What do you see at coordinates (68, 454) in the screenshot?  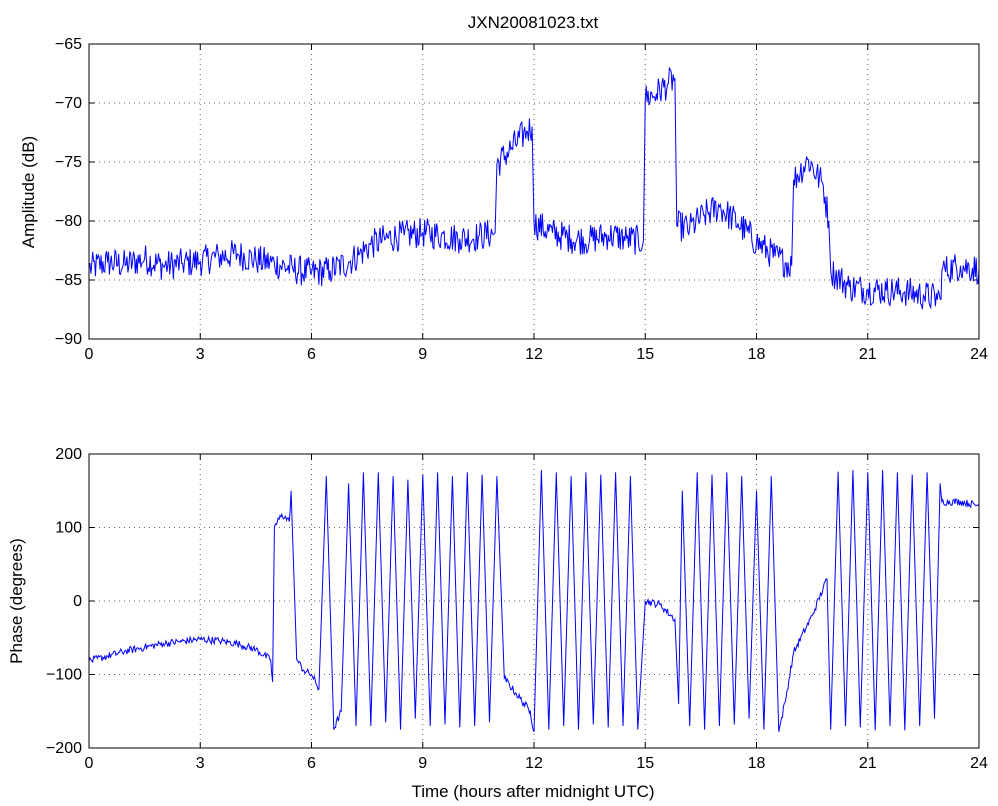 I see `phase-ytick-label: 200` at bounding box center [68, 454].